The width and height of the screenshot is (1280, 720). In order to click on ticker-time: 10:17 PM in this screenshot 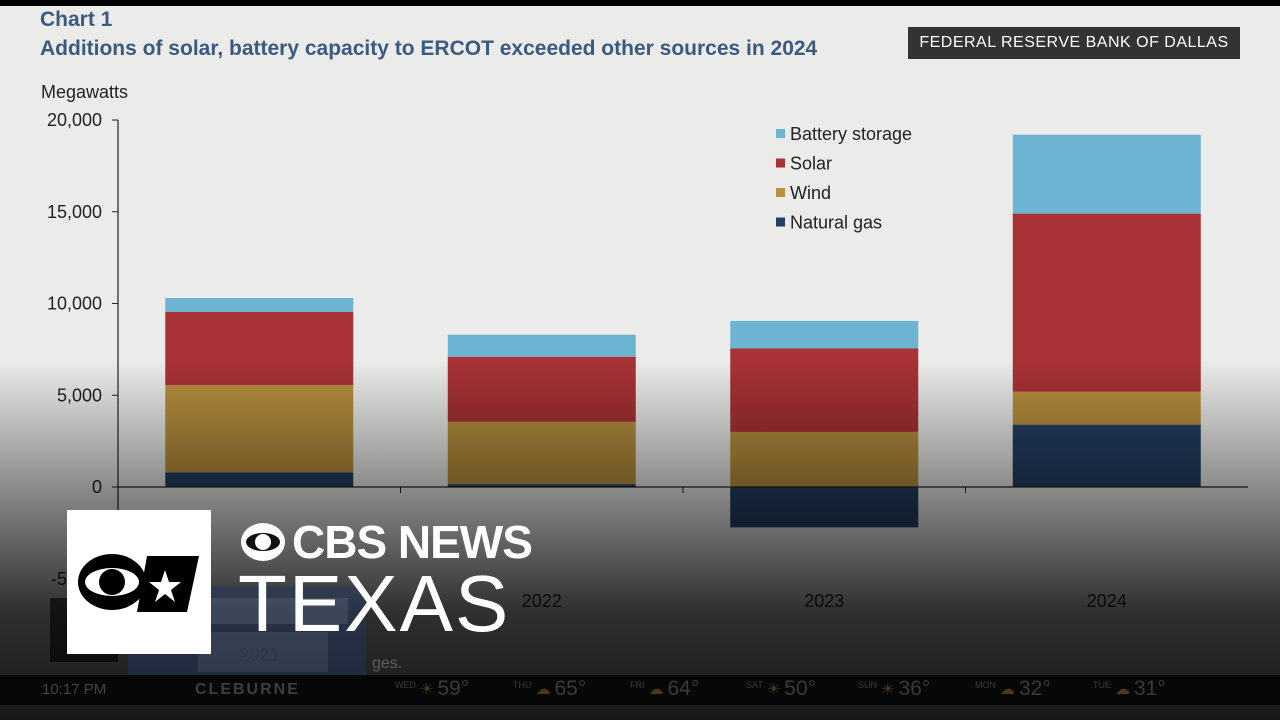, I will do `click(74, 689)`.